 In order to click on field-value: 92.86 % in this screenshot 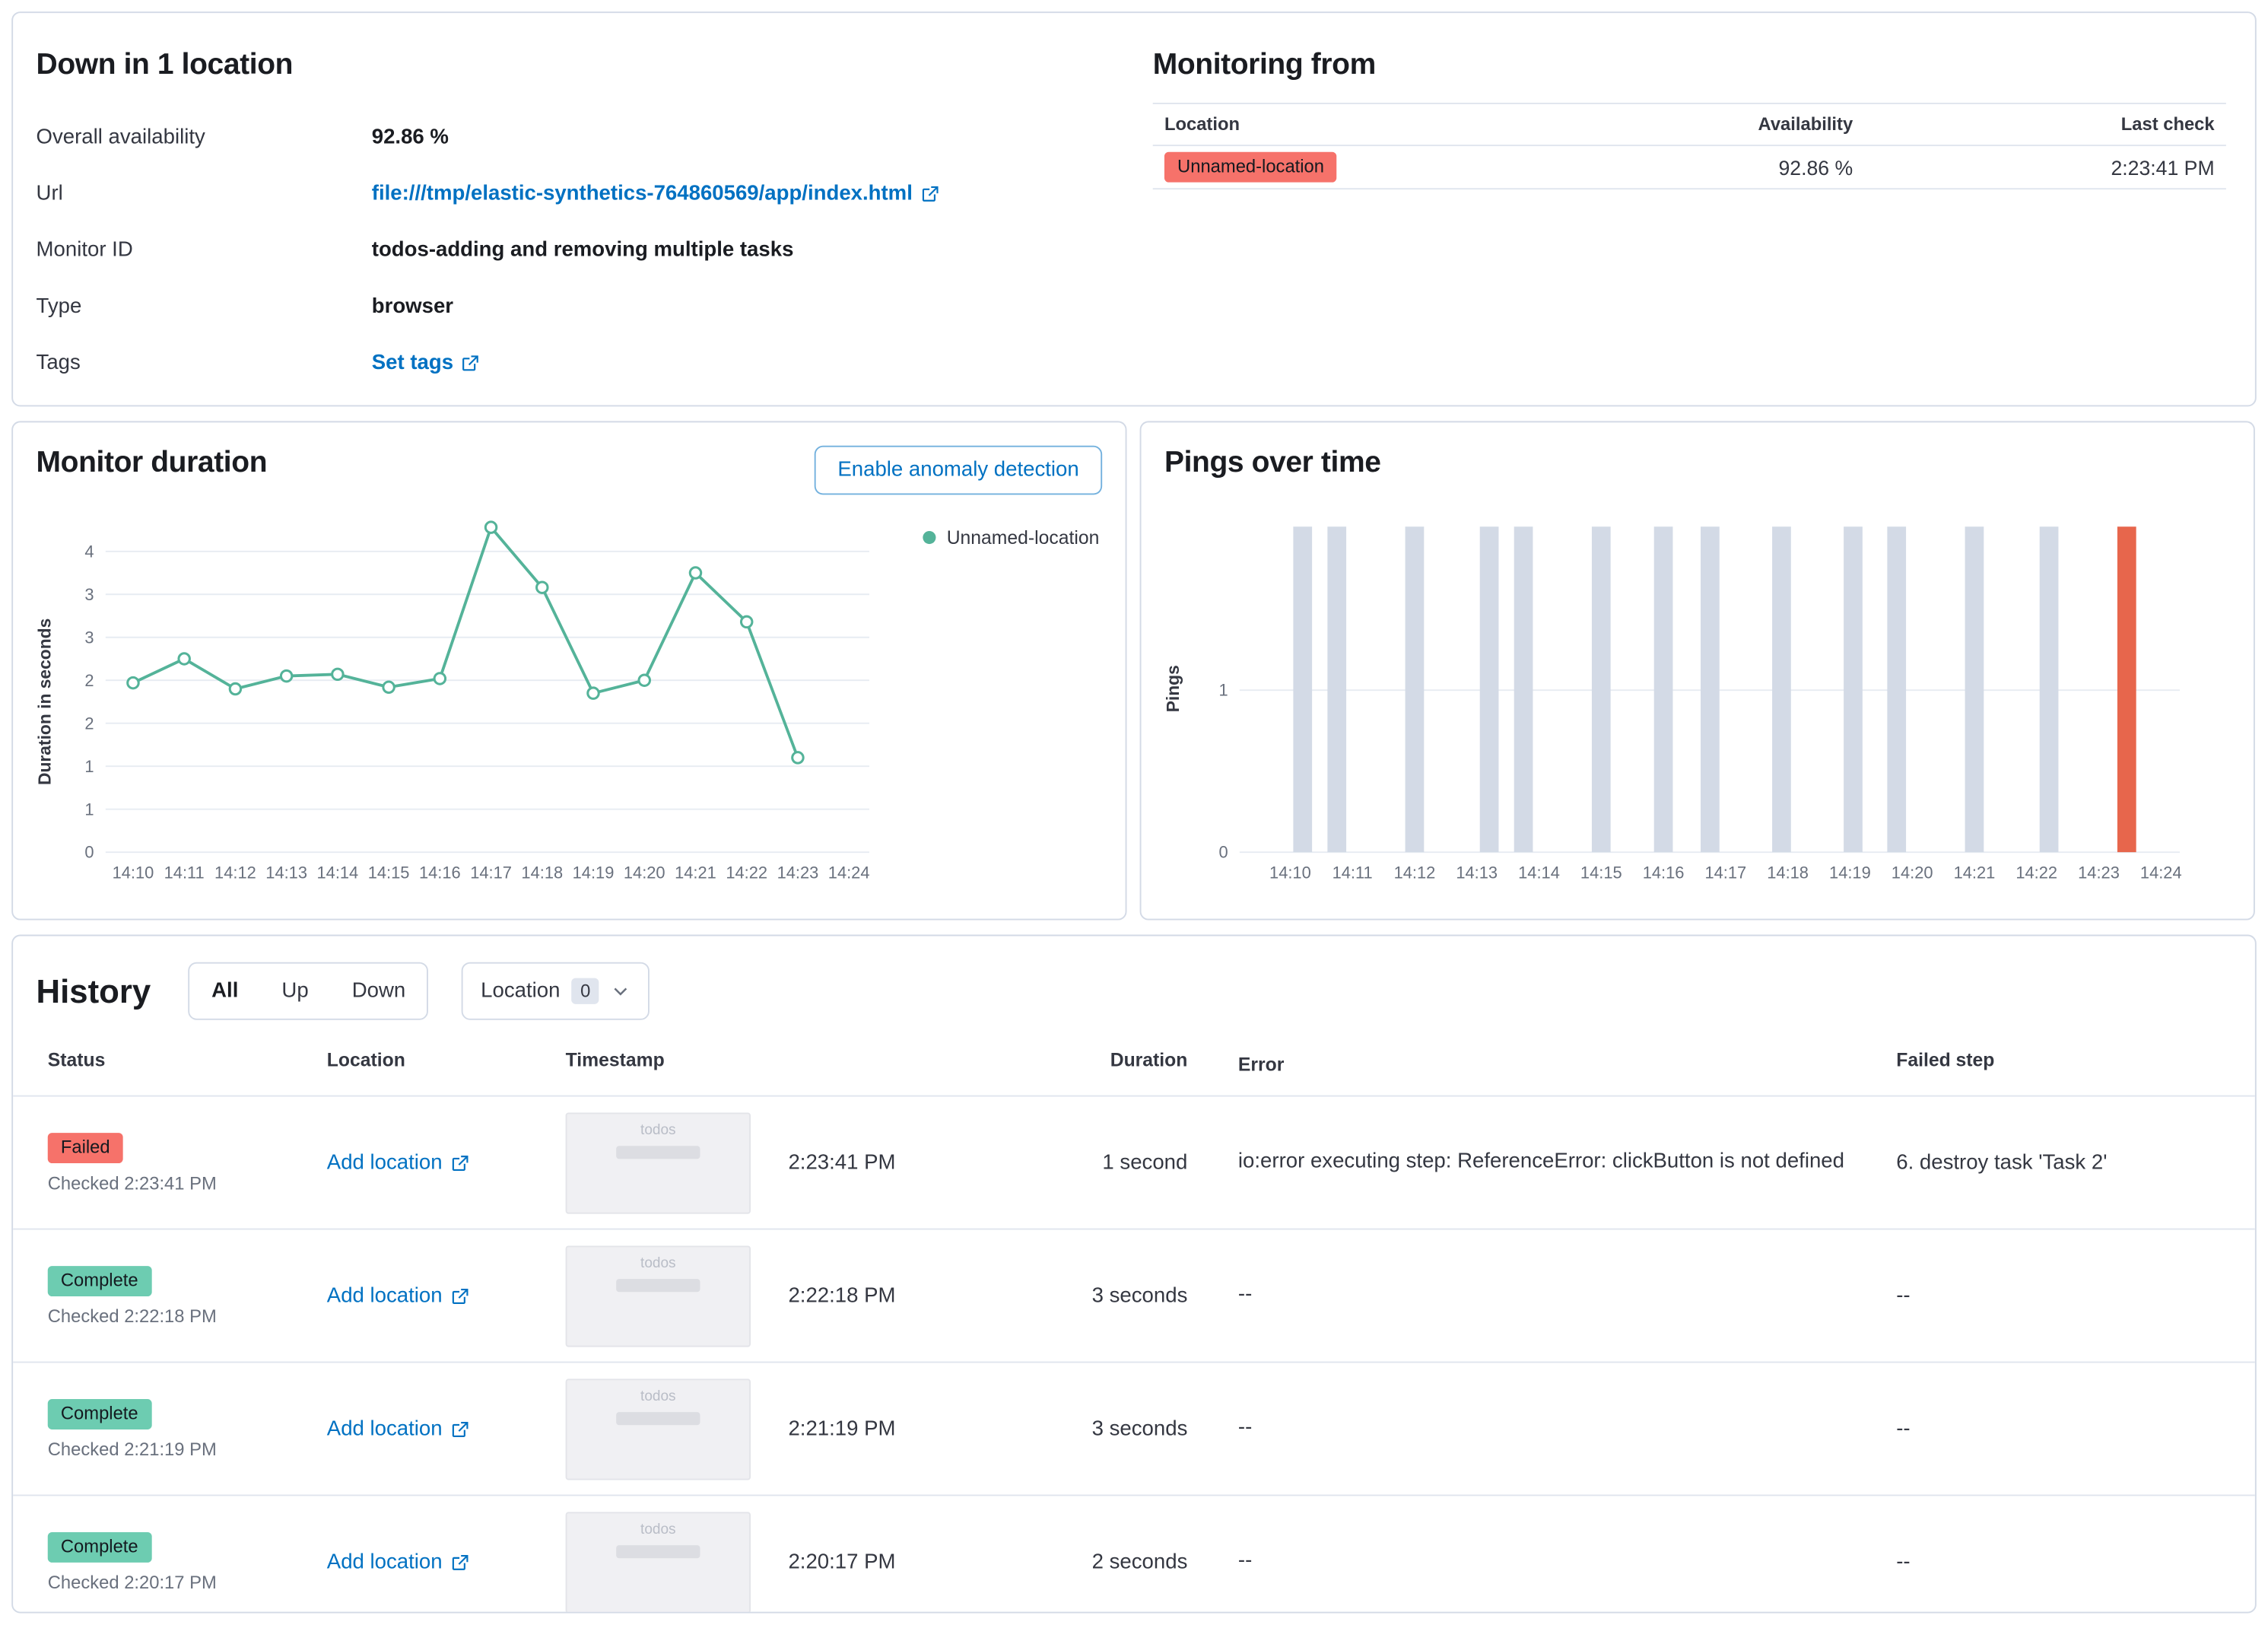, I will do `click(410, 138)`.